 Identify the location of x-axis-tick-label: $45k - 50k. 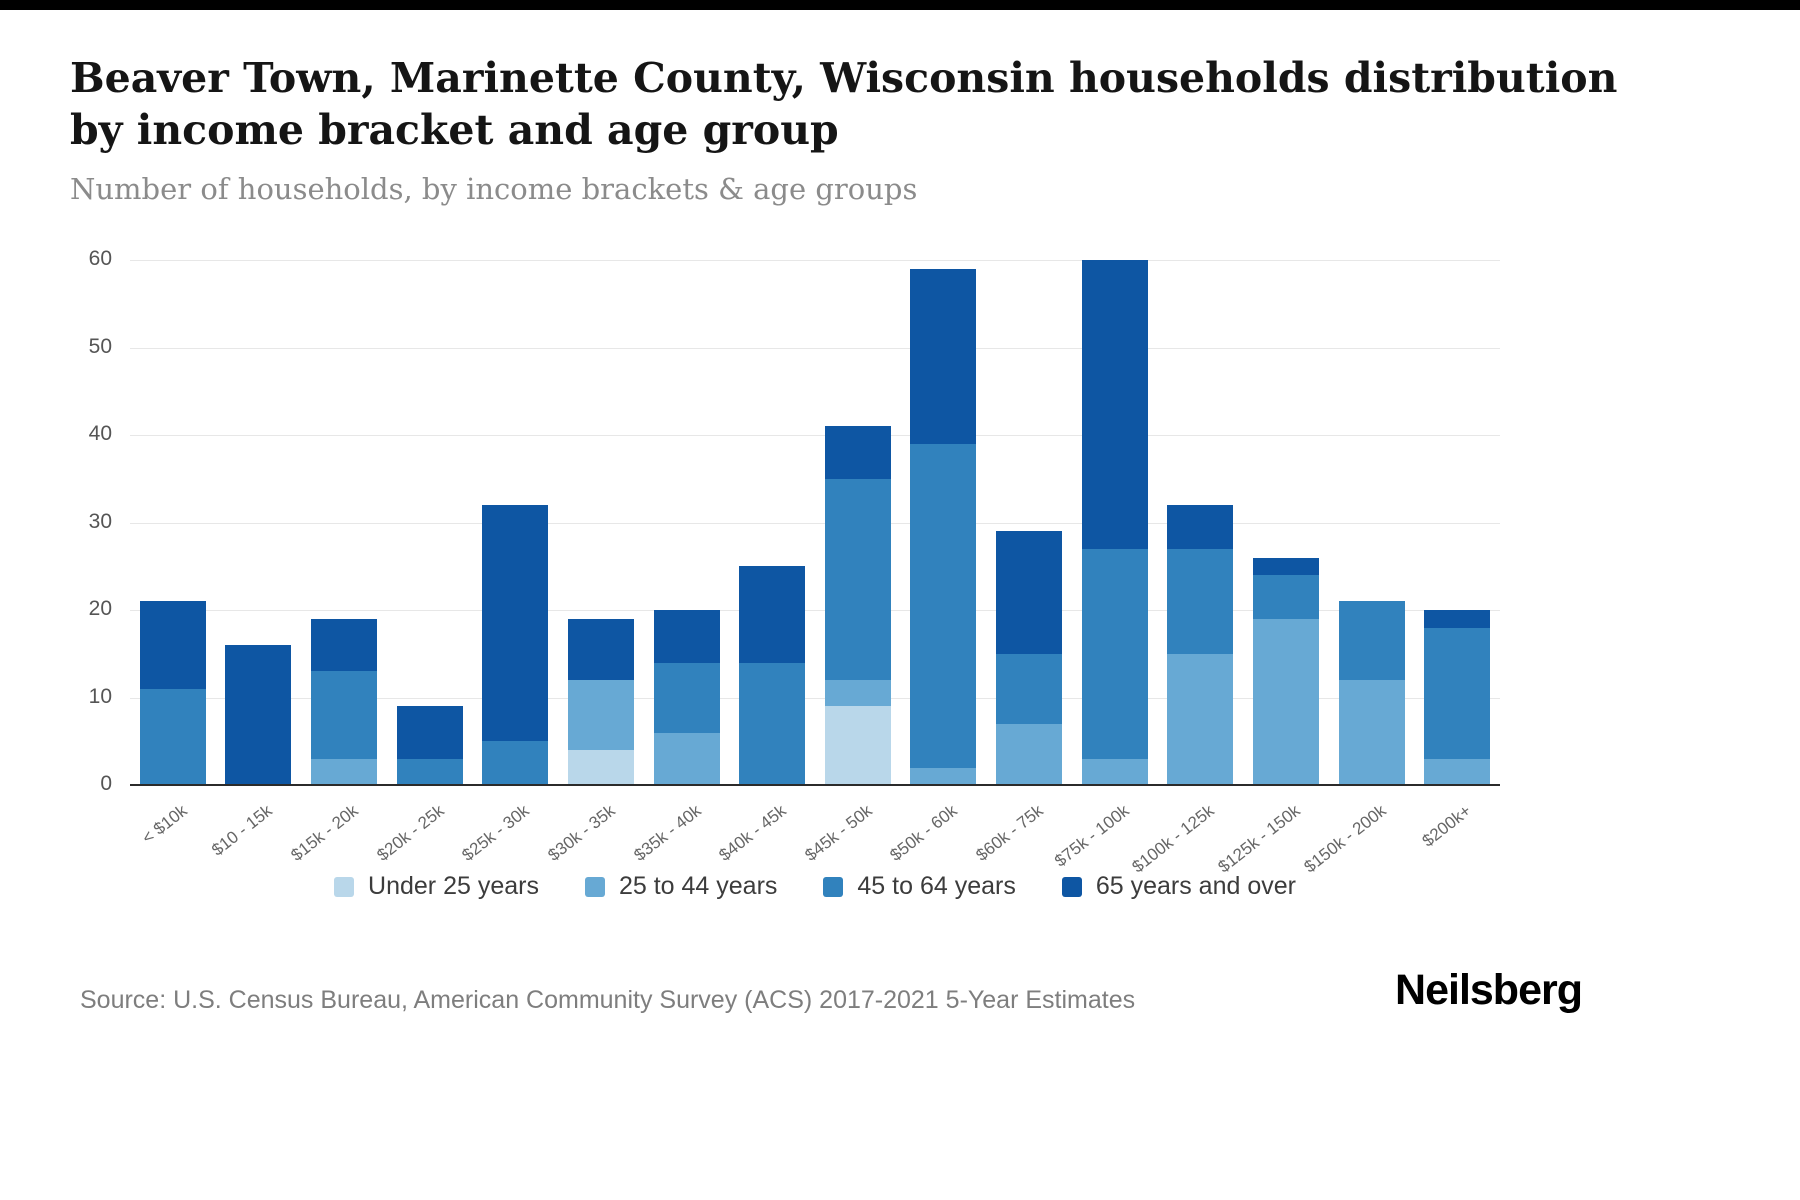
(838, 833).